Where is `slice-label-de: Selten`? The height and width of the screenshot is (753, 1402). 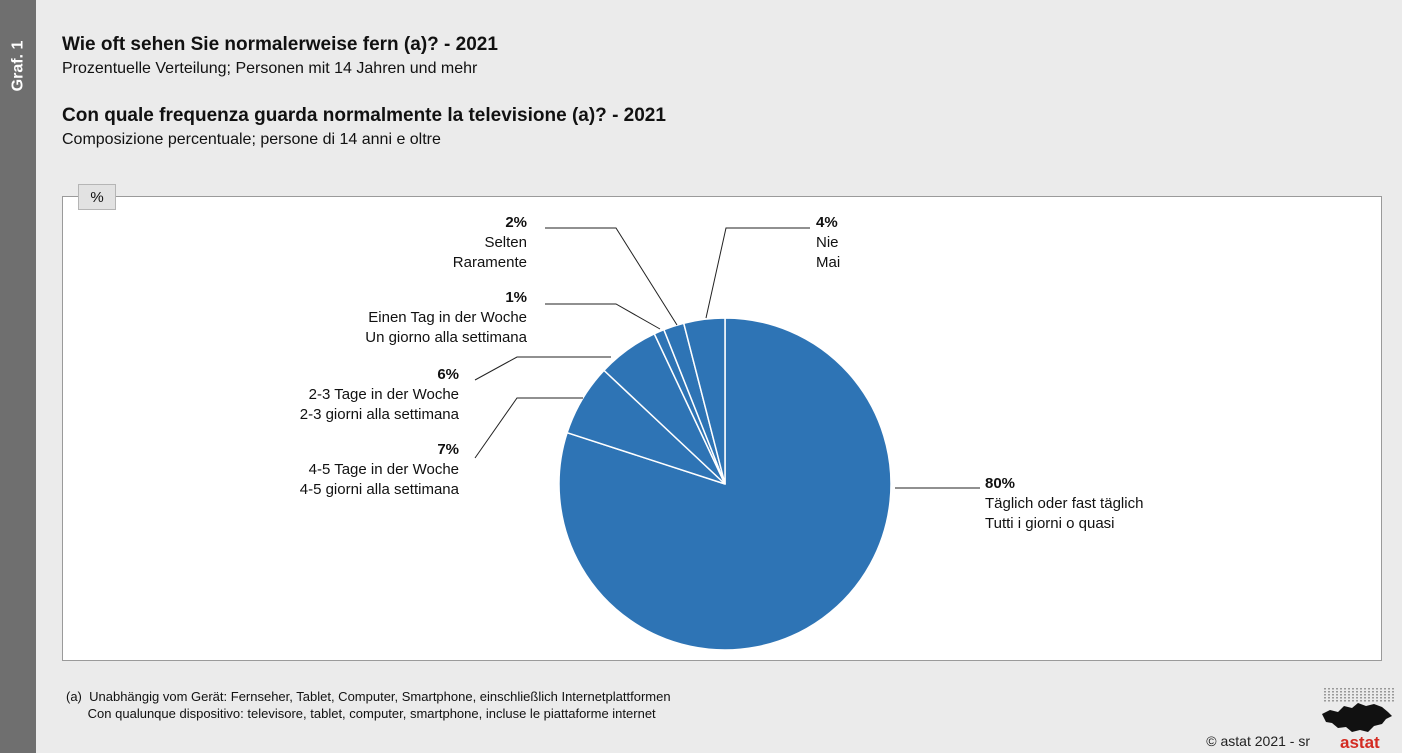
slice-label-de: Selten is located at coordinates (505, 242).